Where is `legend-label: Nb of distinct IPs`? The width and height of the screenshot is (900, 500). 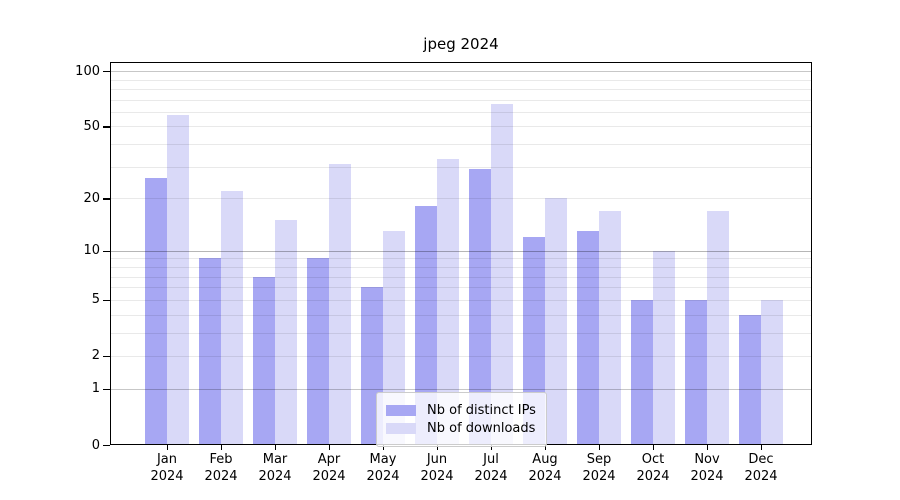 legend-label: Nb of distinct IPs is located at coordinates (481, 410).